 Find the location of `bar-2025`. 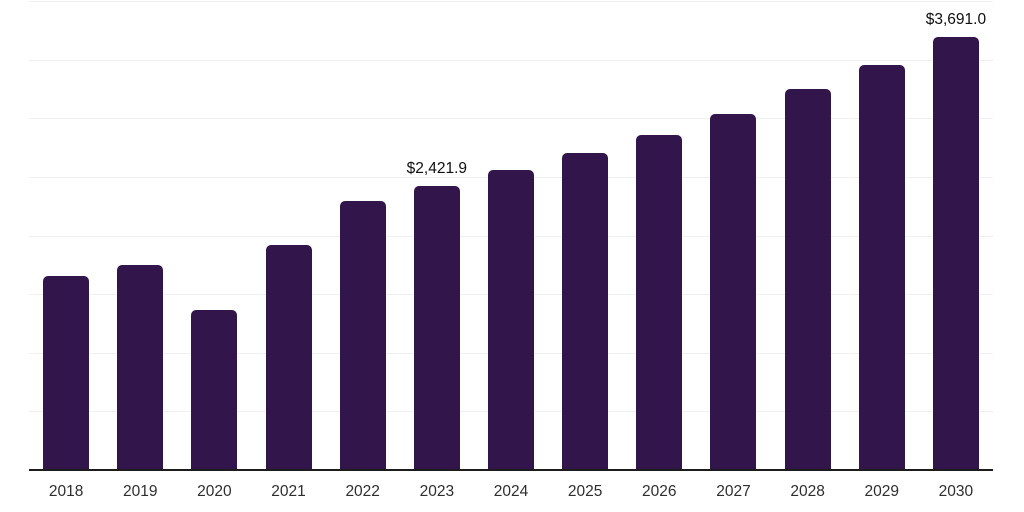

bar-2025 is located at coordinates (585, 311).